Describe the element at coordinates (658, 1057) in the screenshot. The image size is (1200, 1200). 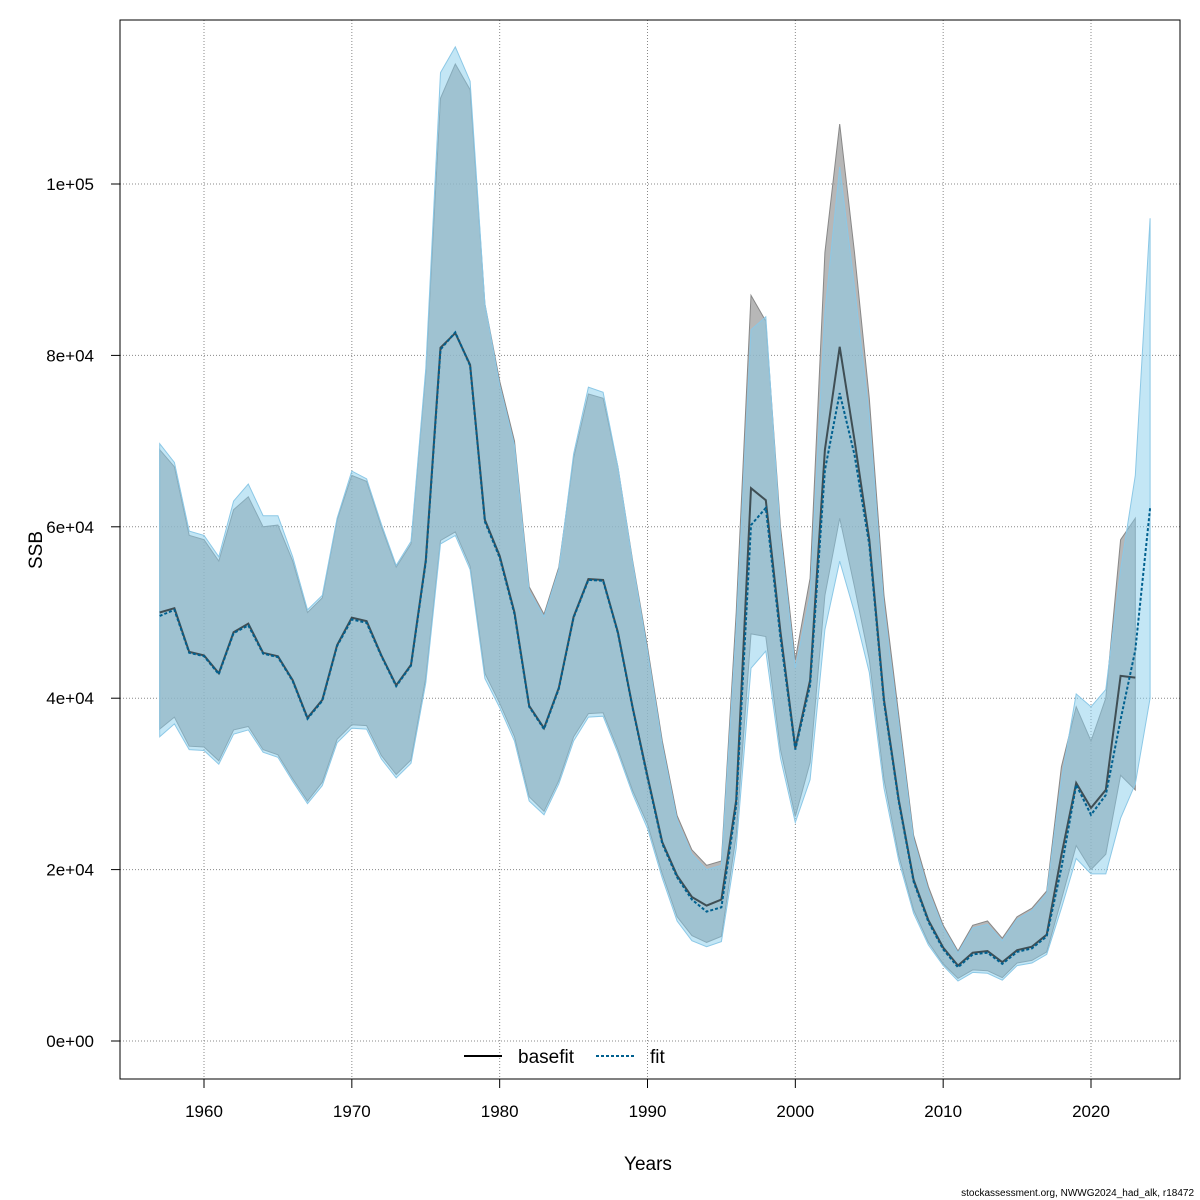
I see `legend-label-fit: fit` at that location.